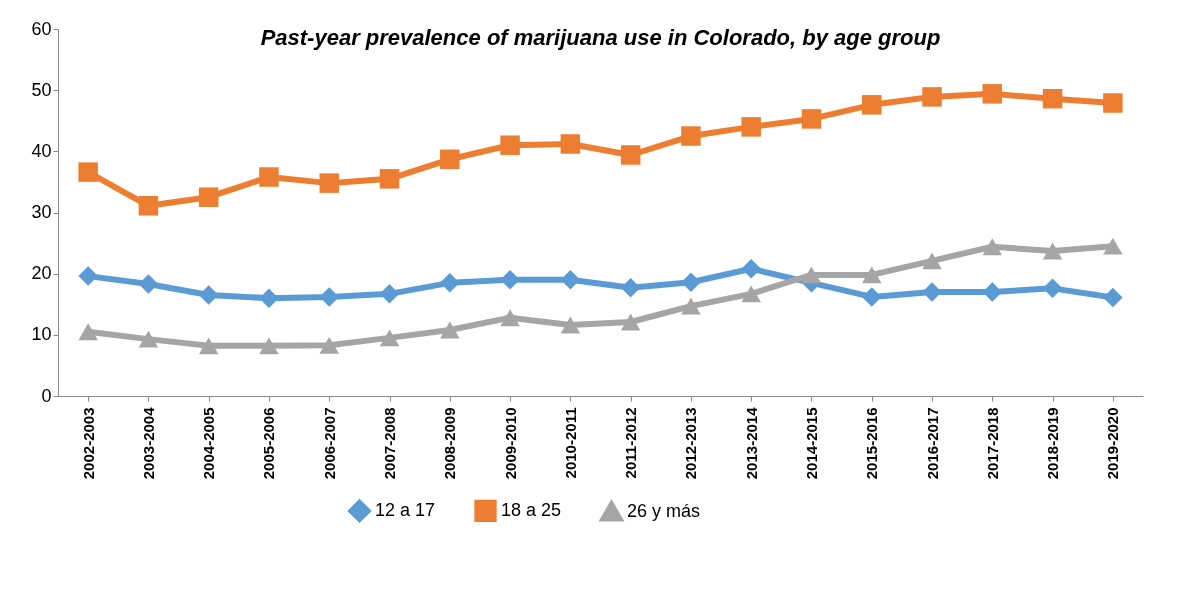 This screenshot has height=600, width=1177. What do you see at coordinates (751, 443) in the screenshot?
I see `x-tick-label: 2013-2014` at bounding box center [751, 443].